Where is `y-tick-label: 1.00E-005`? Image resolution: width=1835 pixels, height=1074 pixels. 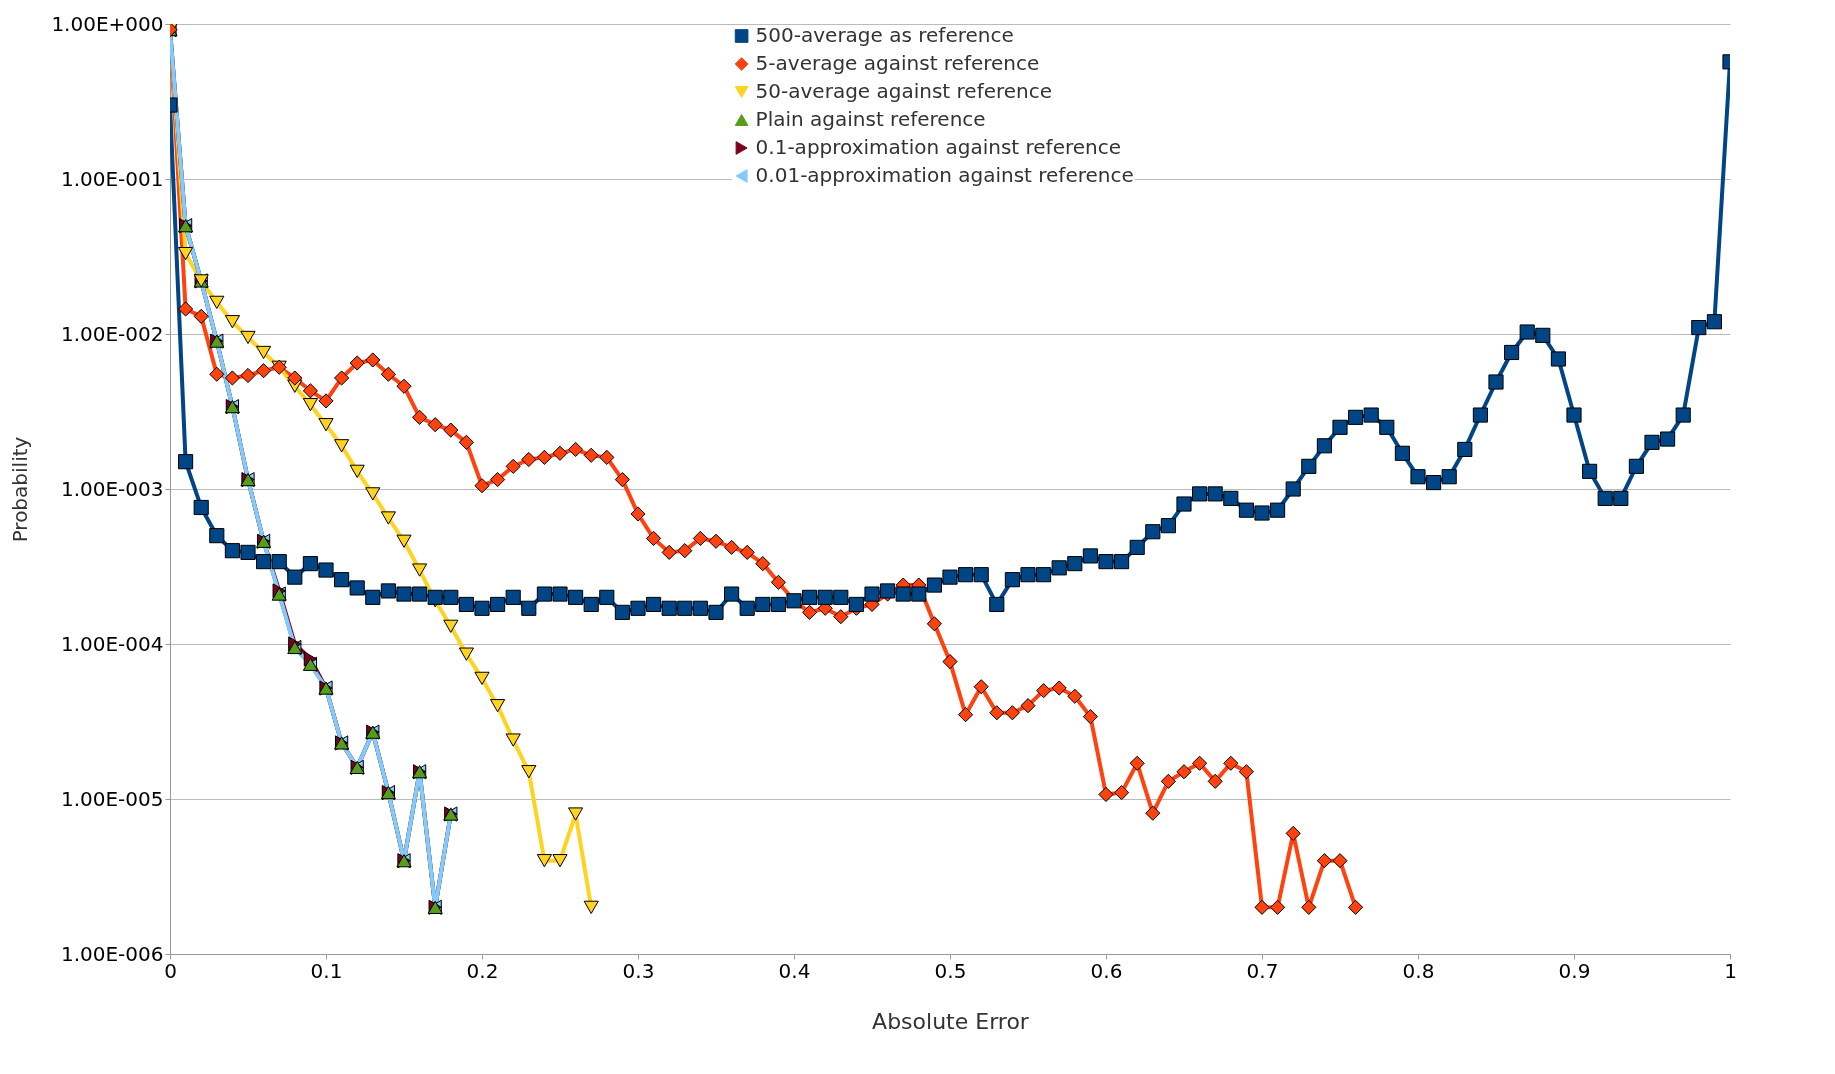 y-tick-label: 1.00E-005 is located at coordinates (112, 798).